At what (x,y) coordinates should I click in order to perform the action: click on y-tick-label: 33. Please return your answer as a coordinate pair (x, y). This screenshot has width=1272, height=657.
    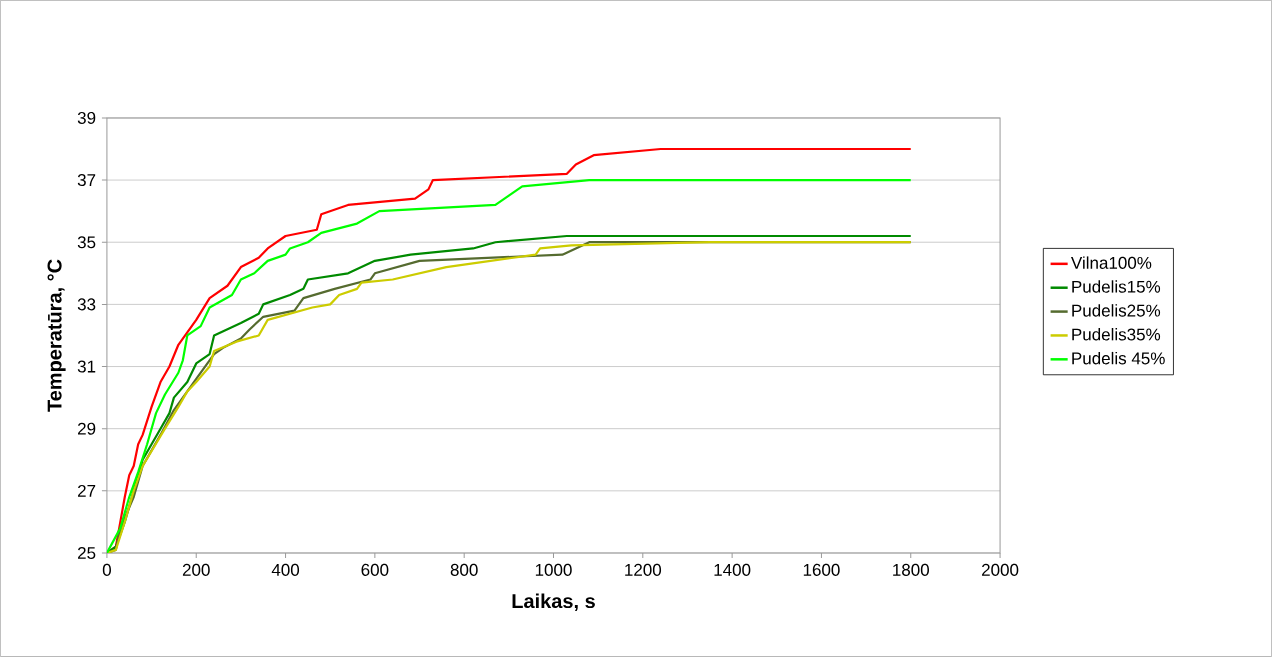
    Looking at the image, I should click on (86, 304).